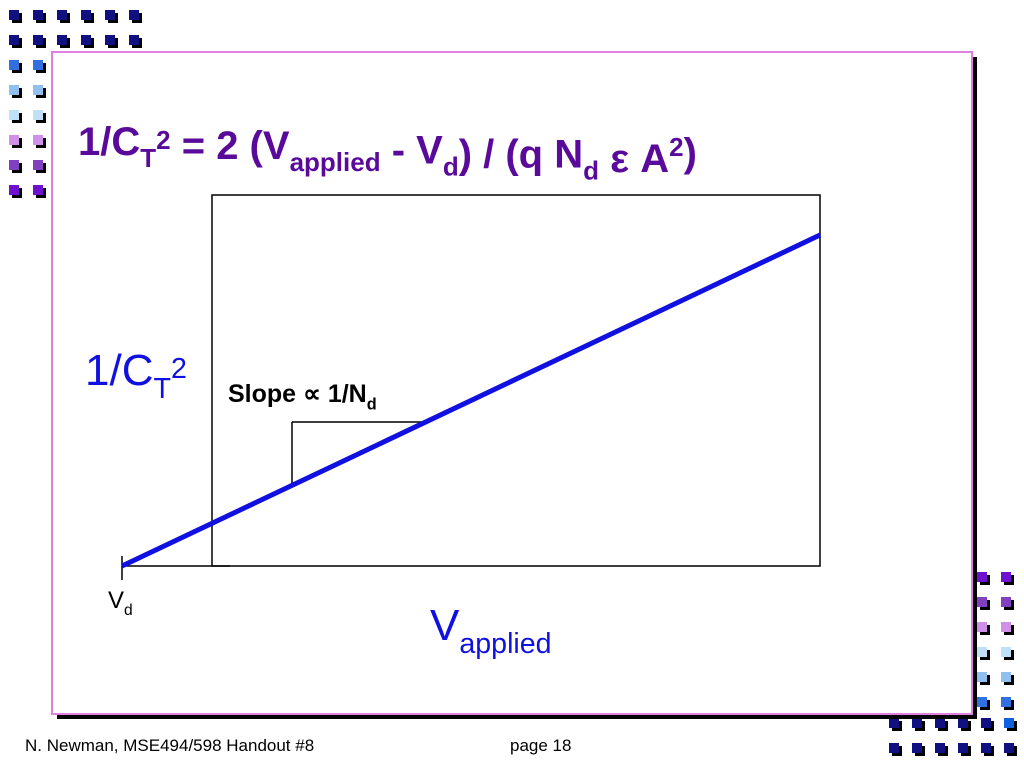 Image resolution: width=1024 pixels, height=768 pixels. I want to click on y-axis-label: 1/CT2, so click(136, 375).